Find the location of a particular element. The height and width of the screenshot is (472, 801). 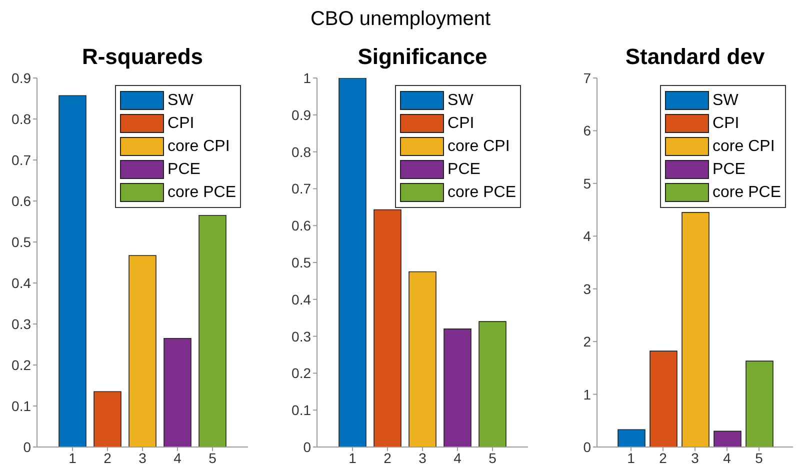

chart-title: R-squareds is located at coordinates (142, 57).